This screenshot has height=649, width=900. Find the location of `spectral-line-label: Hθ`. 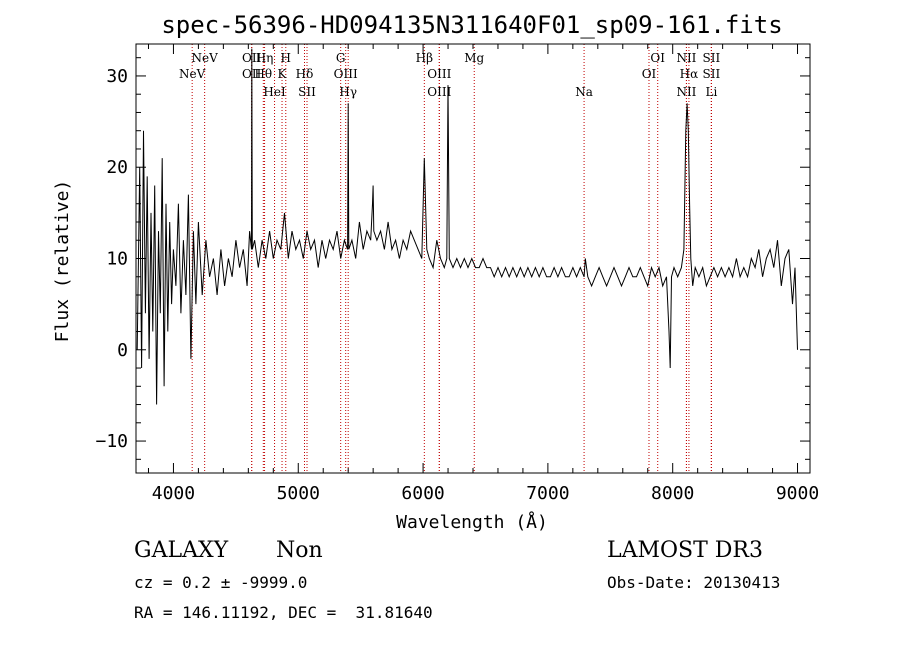

spectral-line-label: Hθ is located at coordinates (263, 74).